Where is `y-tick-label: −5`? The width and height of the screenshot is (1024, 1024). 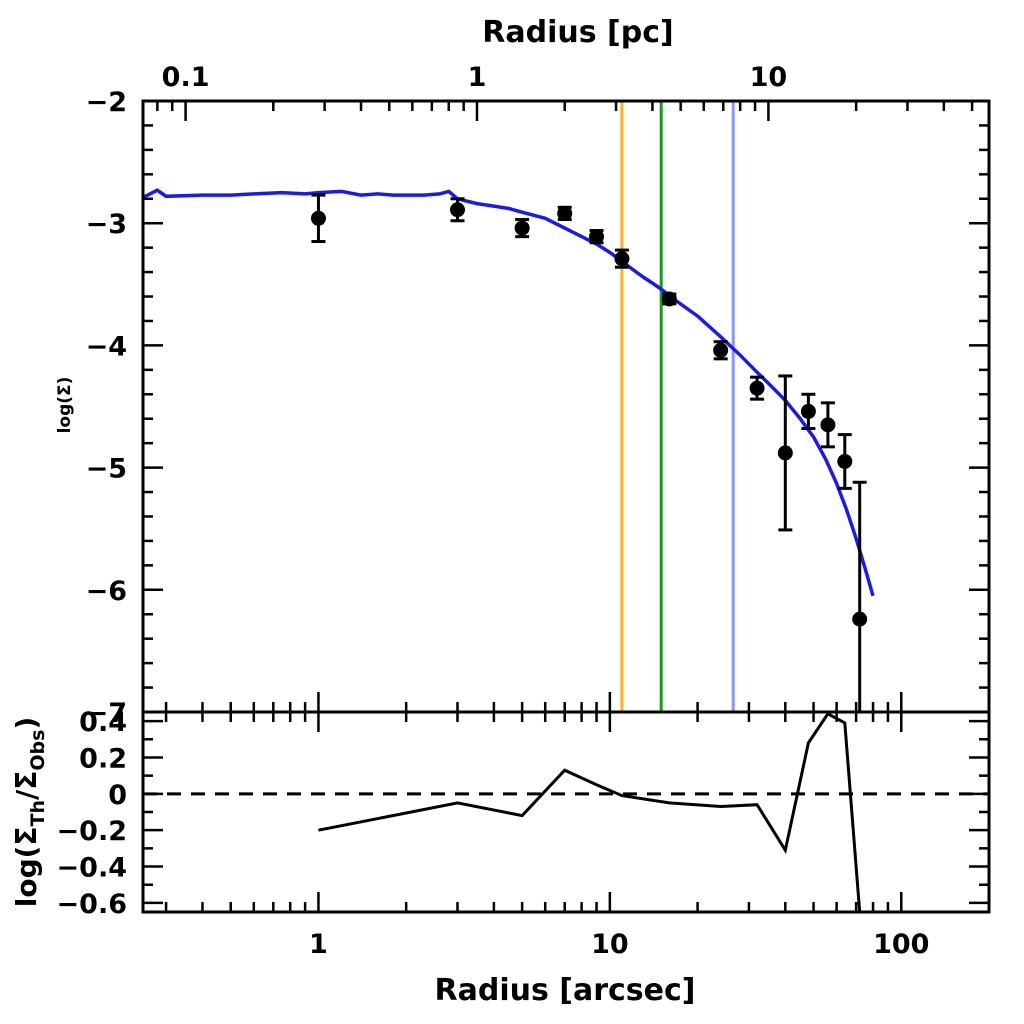
y-tick-label: −5 is located at coordinates (106, 469).